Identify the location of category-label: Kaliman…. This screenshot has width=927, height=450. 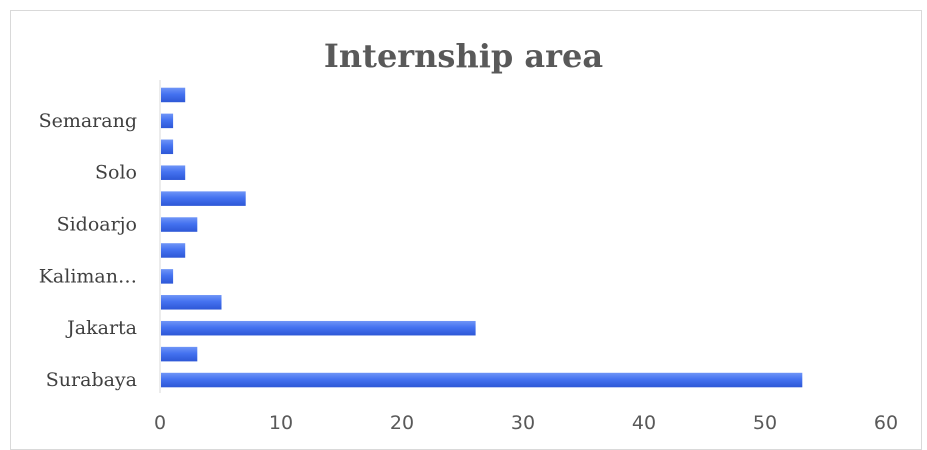
(88, 276).